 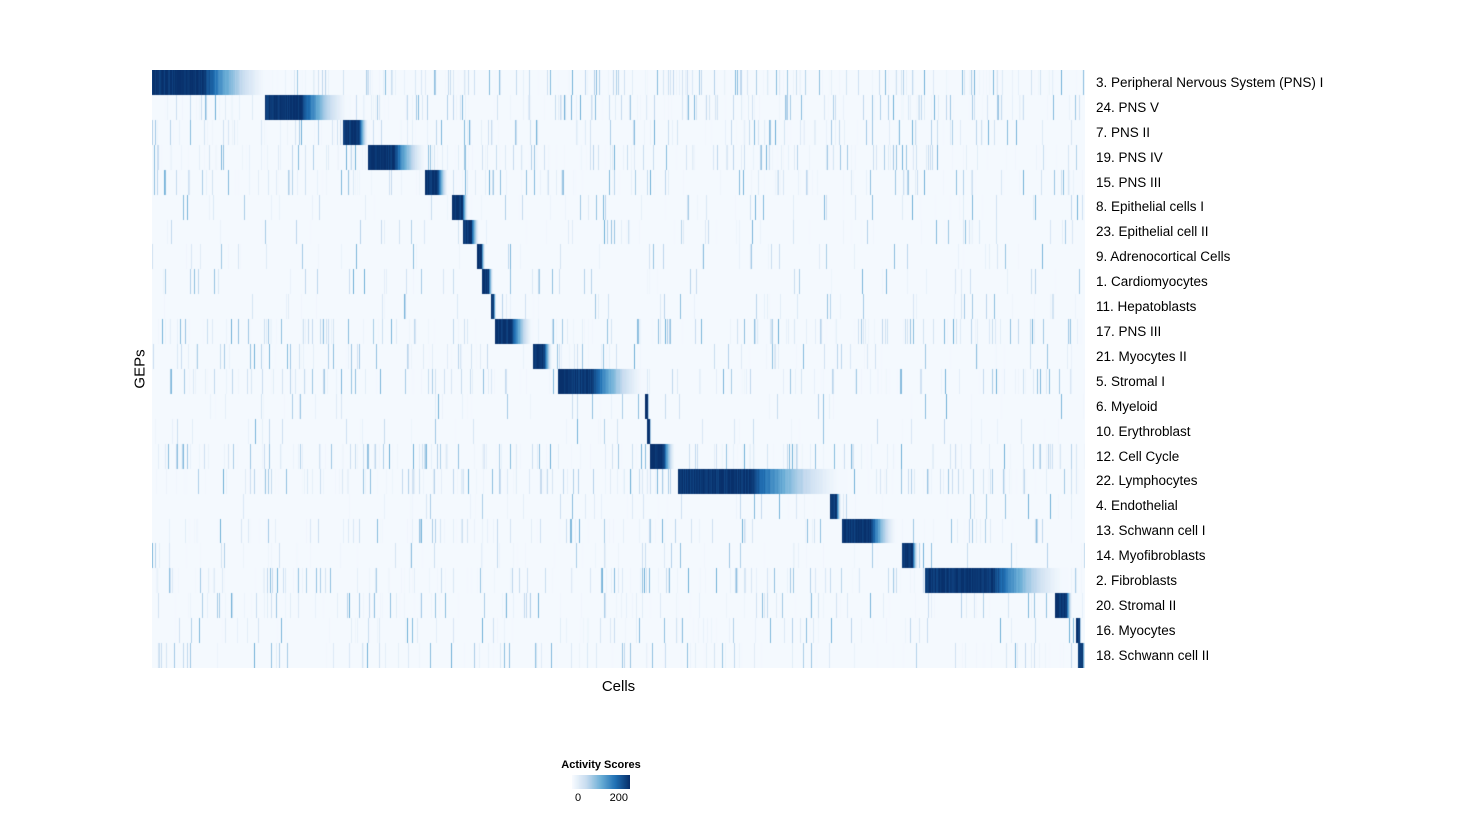 I want to click on row-label: 11. Hepatoblasts, so click(x=1146, y=307).